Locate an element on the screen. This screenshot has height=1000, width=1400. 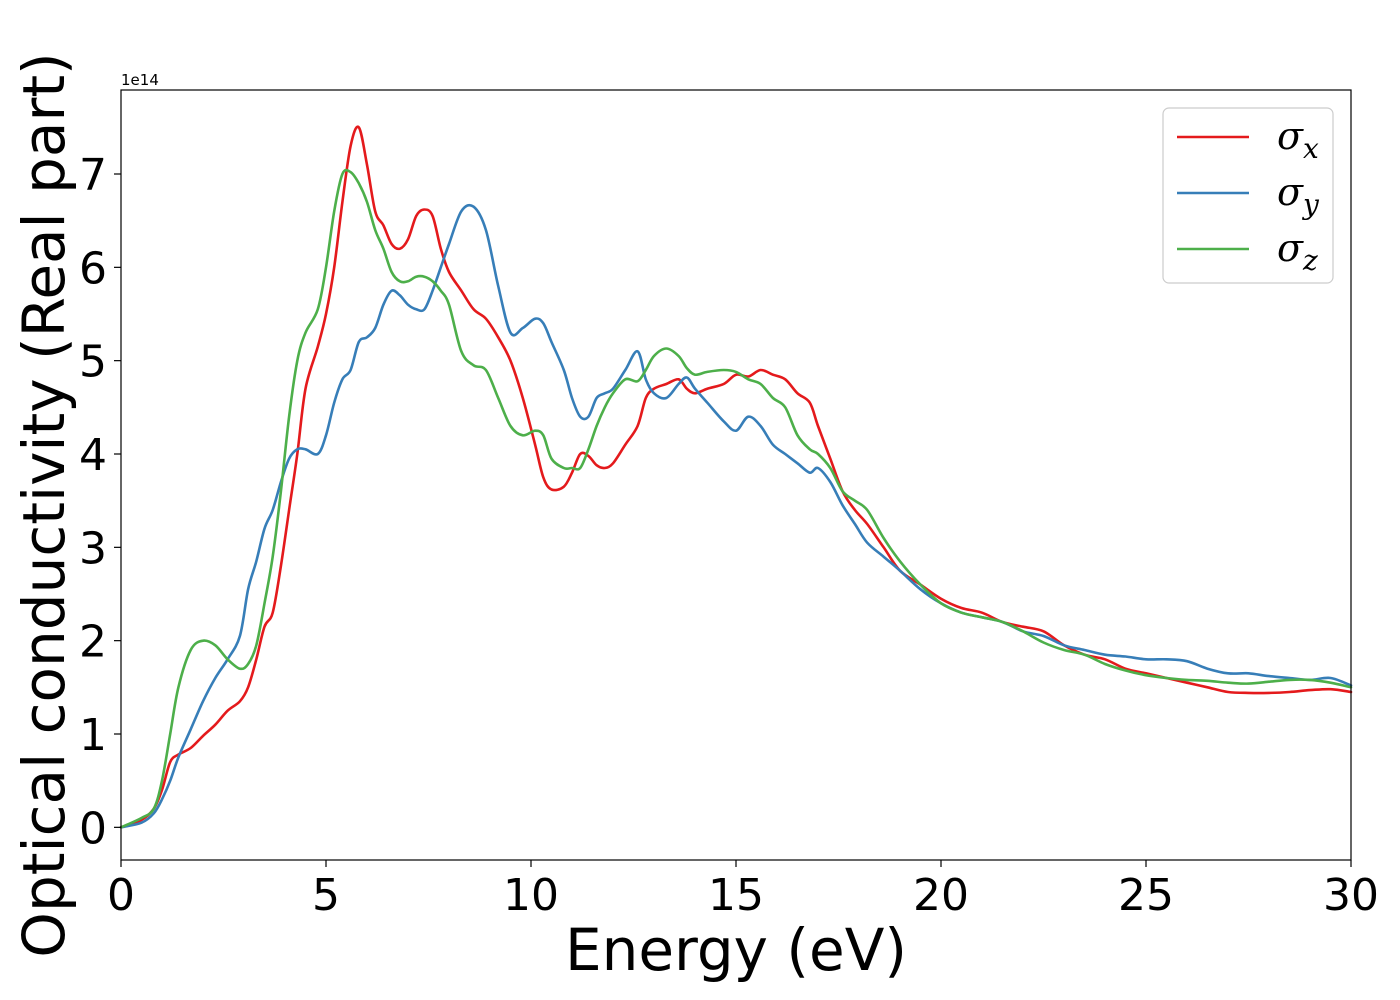
y-tick-label: 6 is located at coordinates (93, 268).